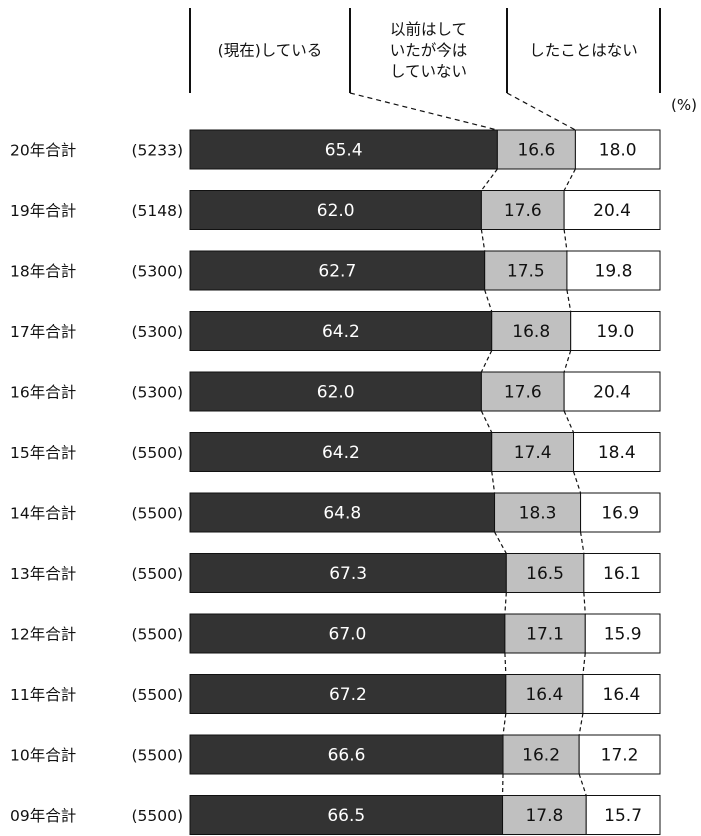 This screenshot has width=701, height=836. I want to click on data-label: 16.2, so click(541, 756).